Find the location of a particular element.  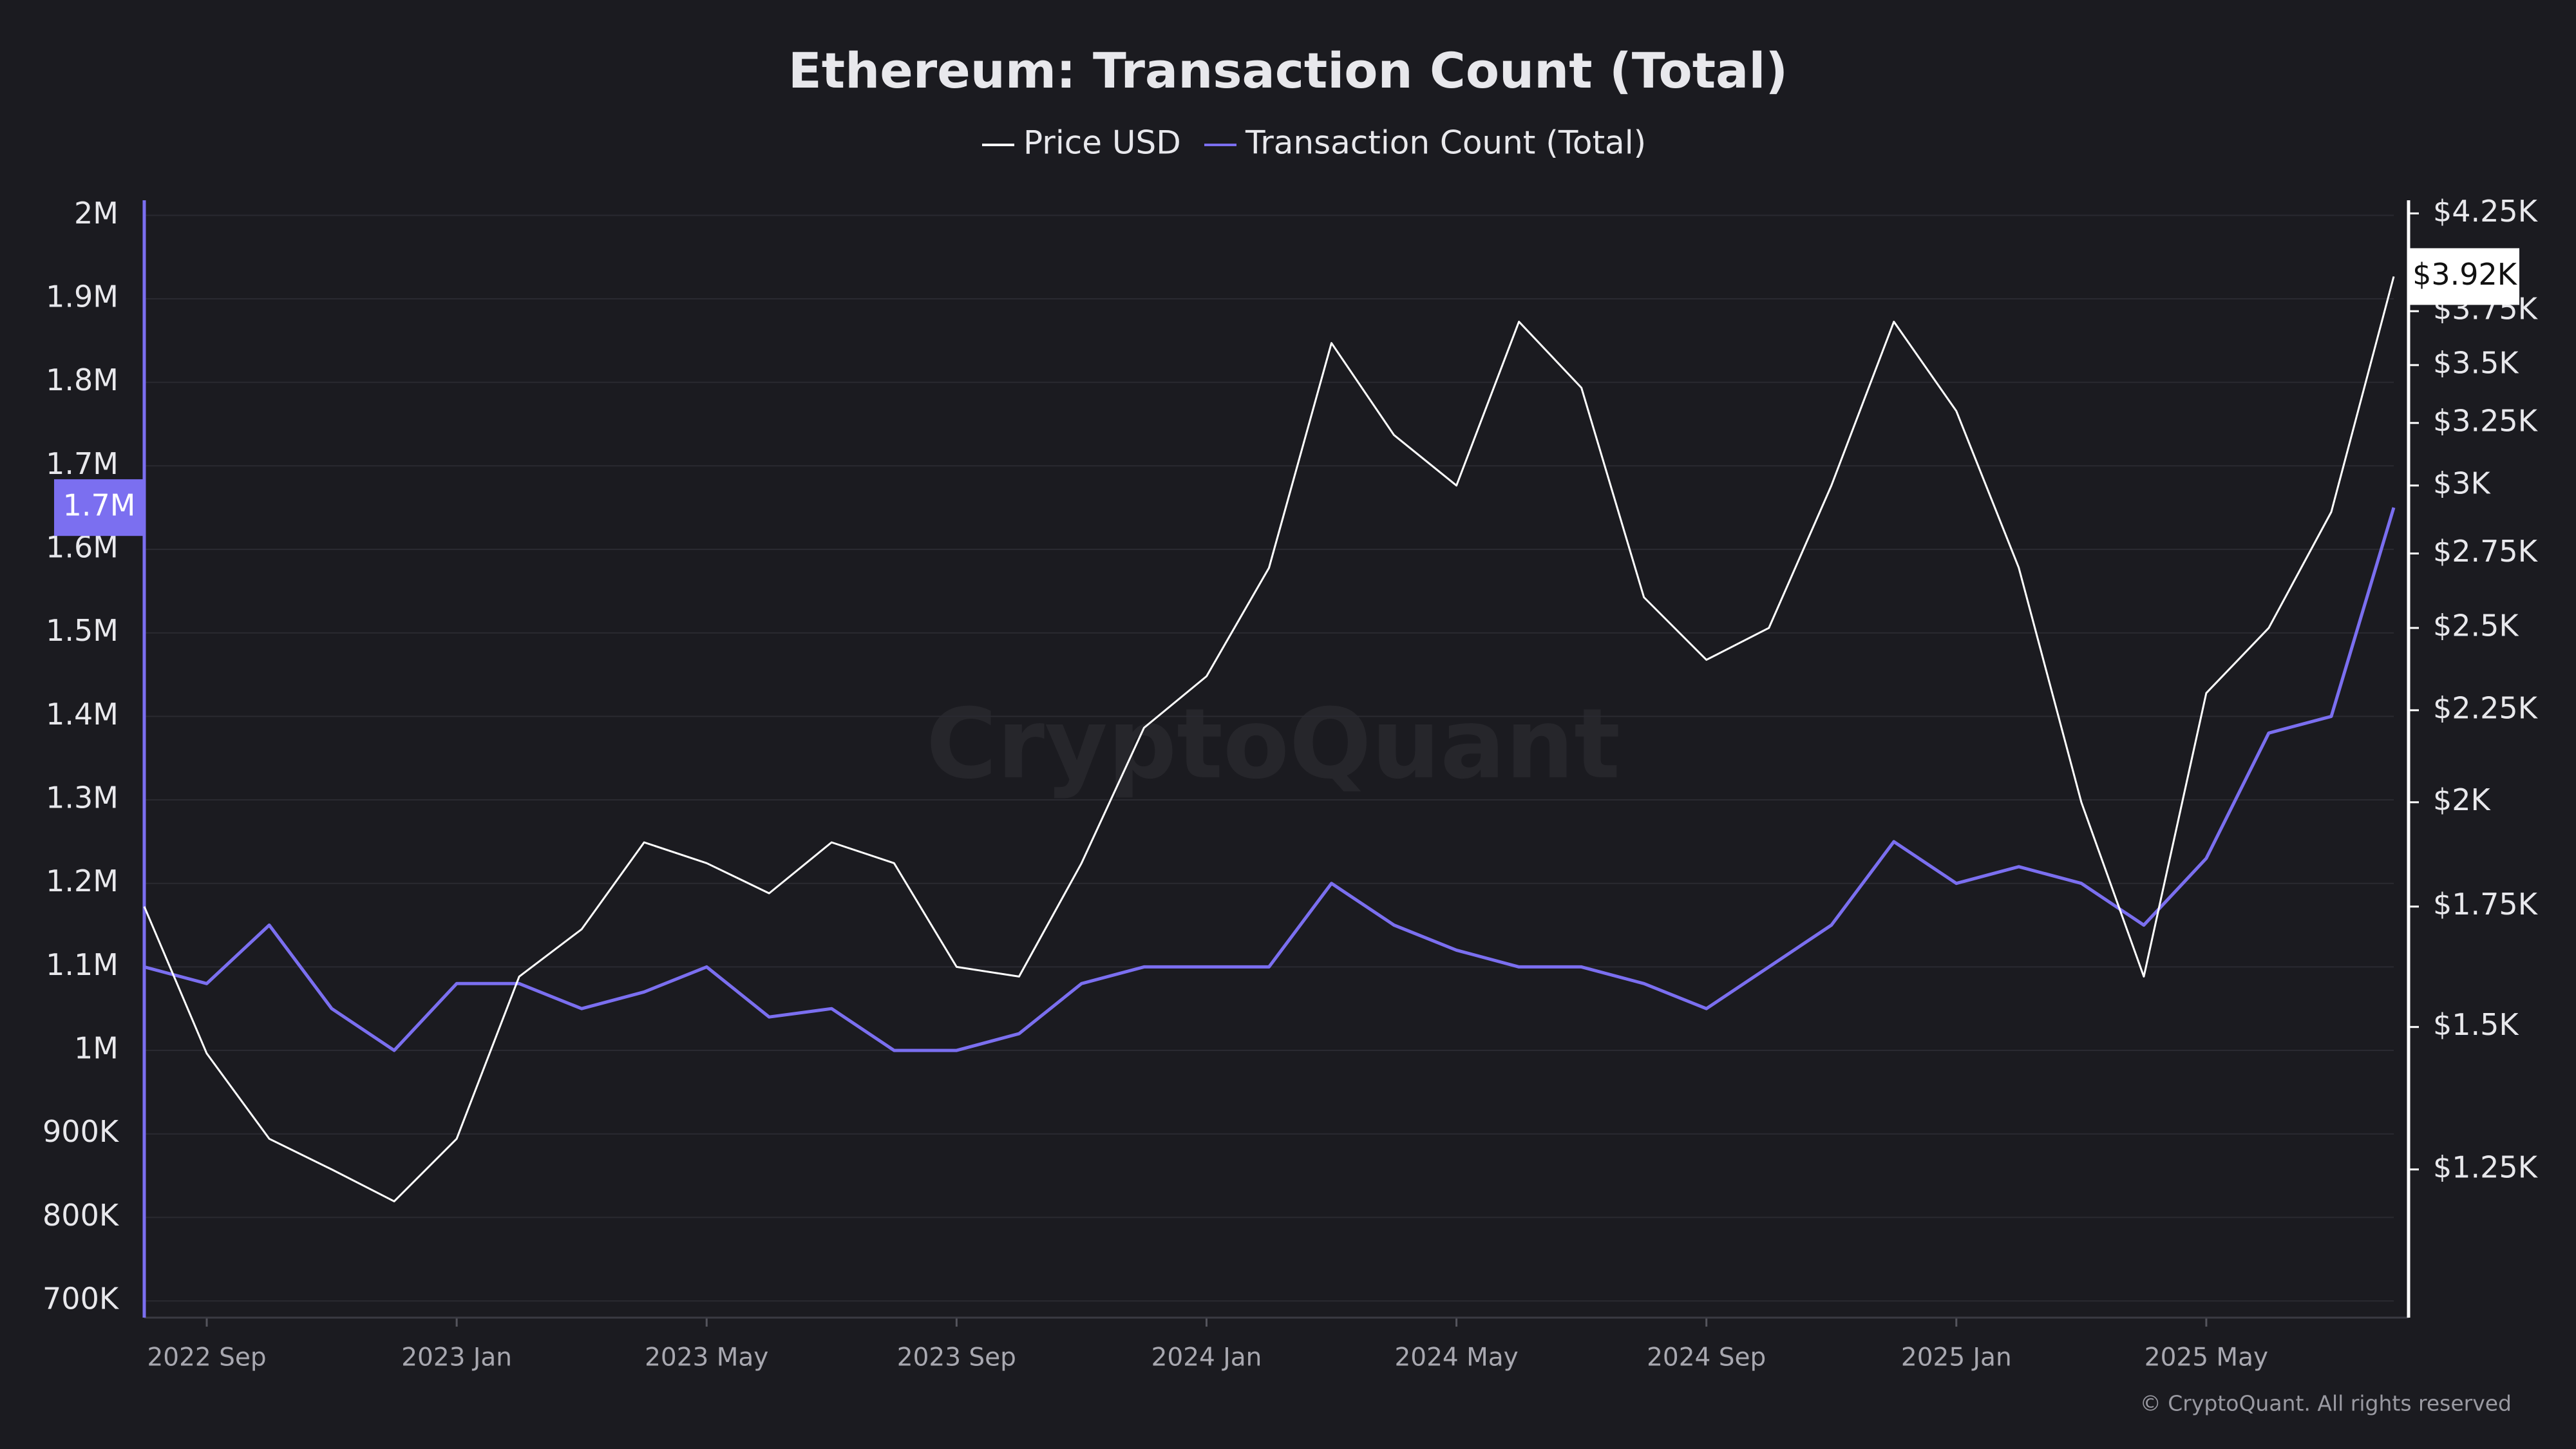

y-tick-label: 2M is located at coordinates (96, 214).